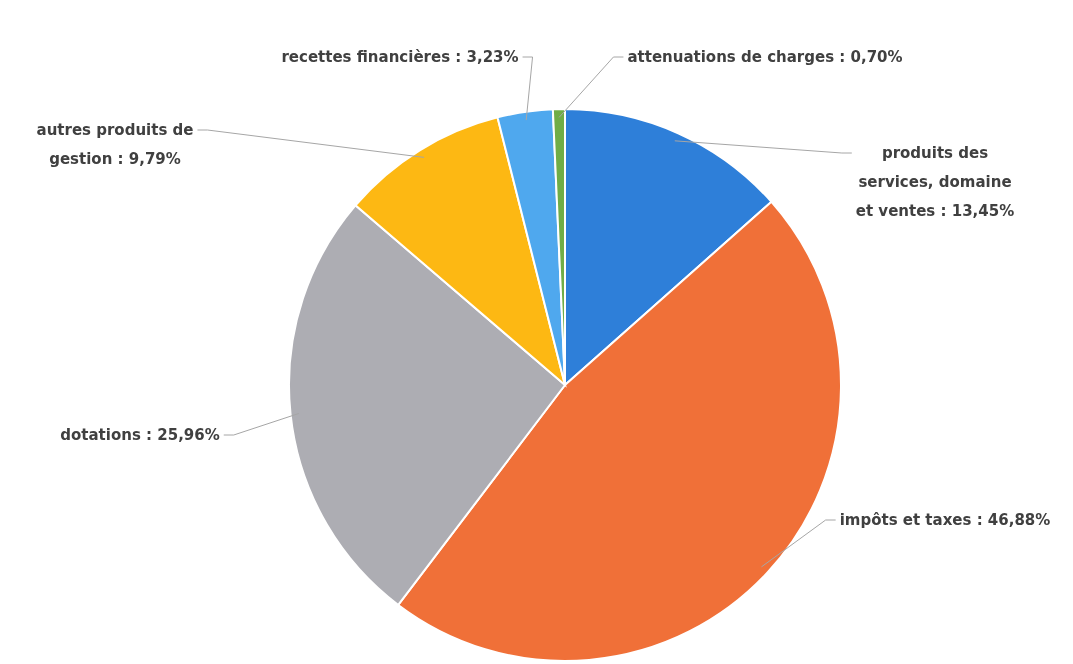  I want to click on slice-label: dotations : 25,96%, so click(140, 435).